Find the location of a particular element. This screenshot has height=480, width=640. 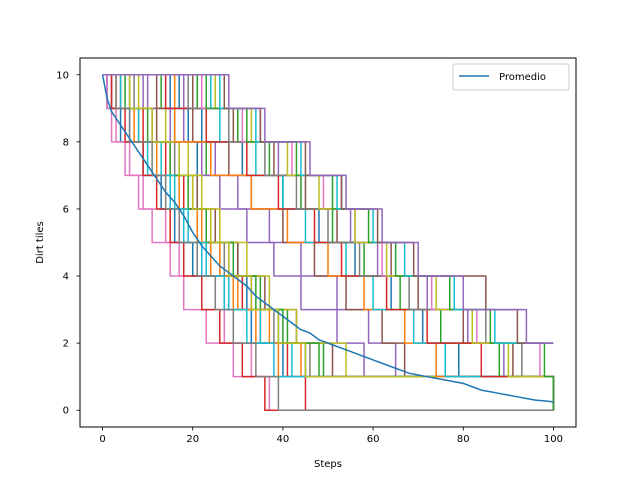

x-tick-label: 20 is located at coordinates (192, 439).